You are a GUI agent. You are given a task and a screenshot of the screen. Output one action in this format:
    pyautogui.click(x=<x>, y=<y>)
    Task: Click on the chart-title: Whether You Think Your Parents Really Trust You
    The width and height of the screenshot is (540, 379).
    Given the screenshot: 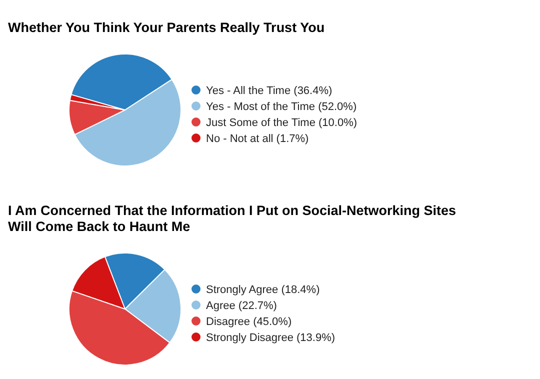 What is the action you would take?
    pyautogui.click(x=166, y=27)
    